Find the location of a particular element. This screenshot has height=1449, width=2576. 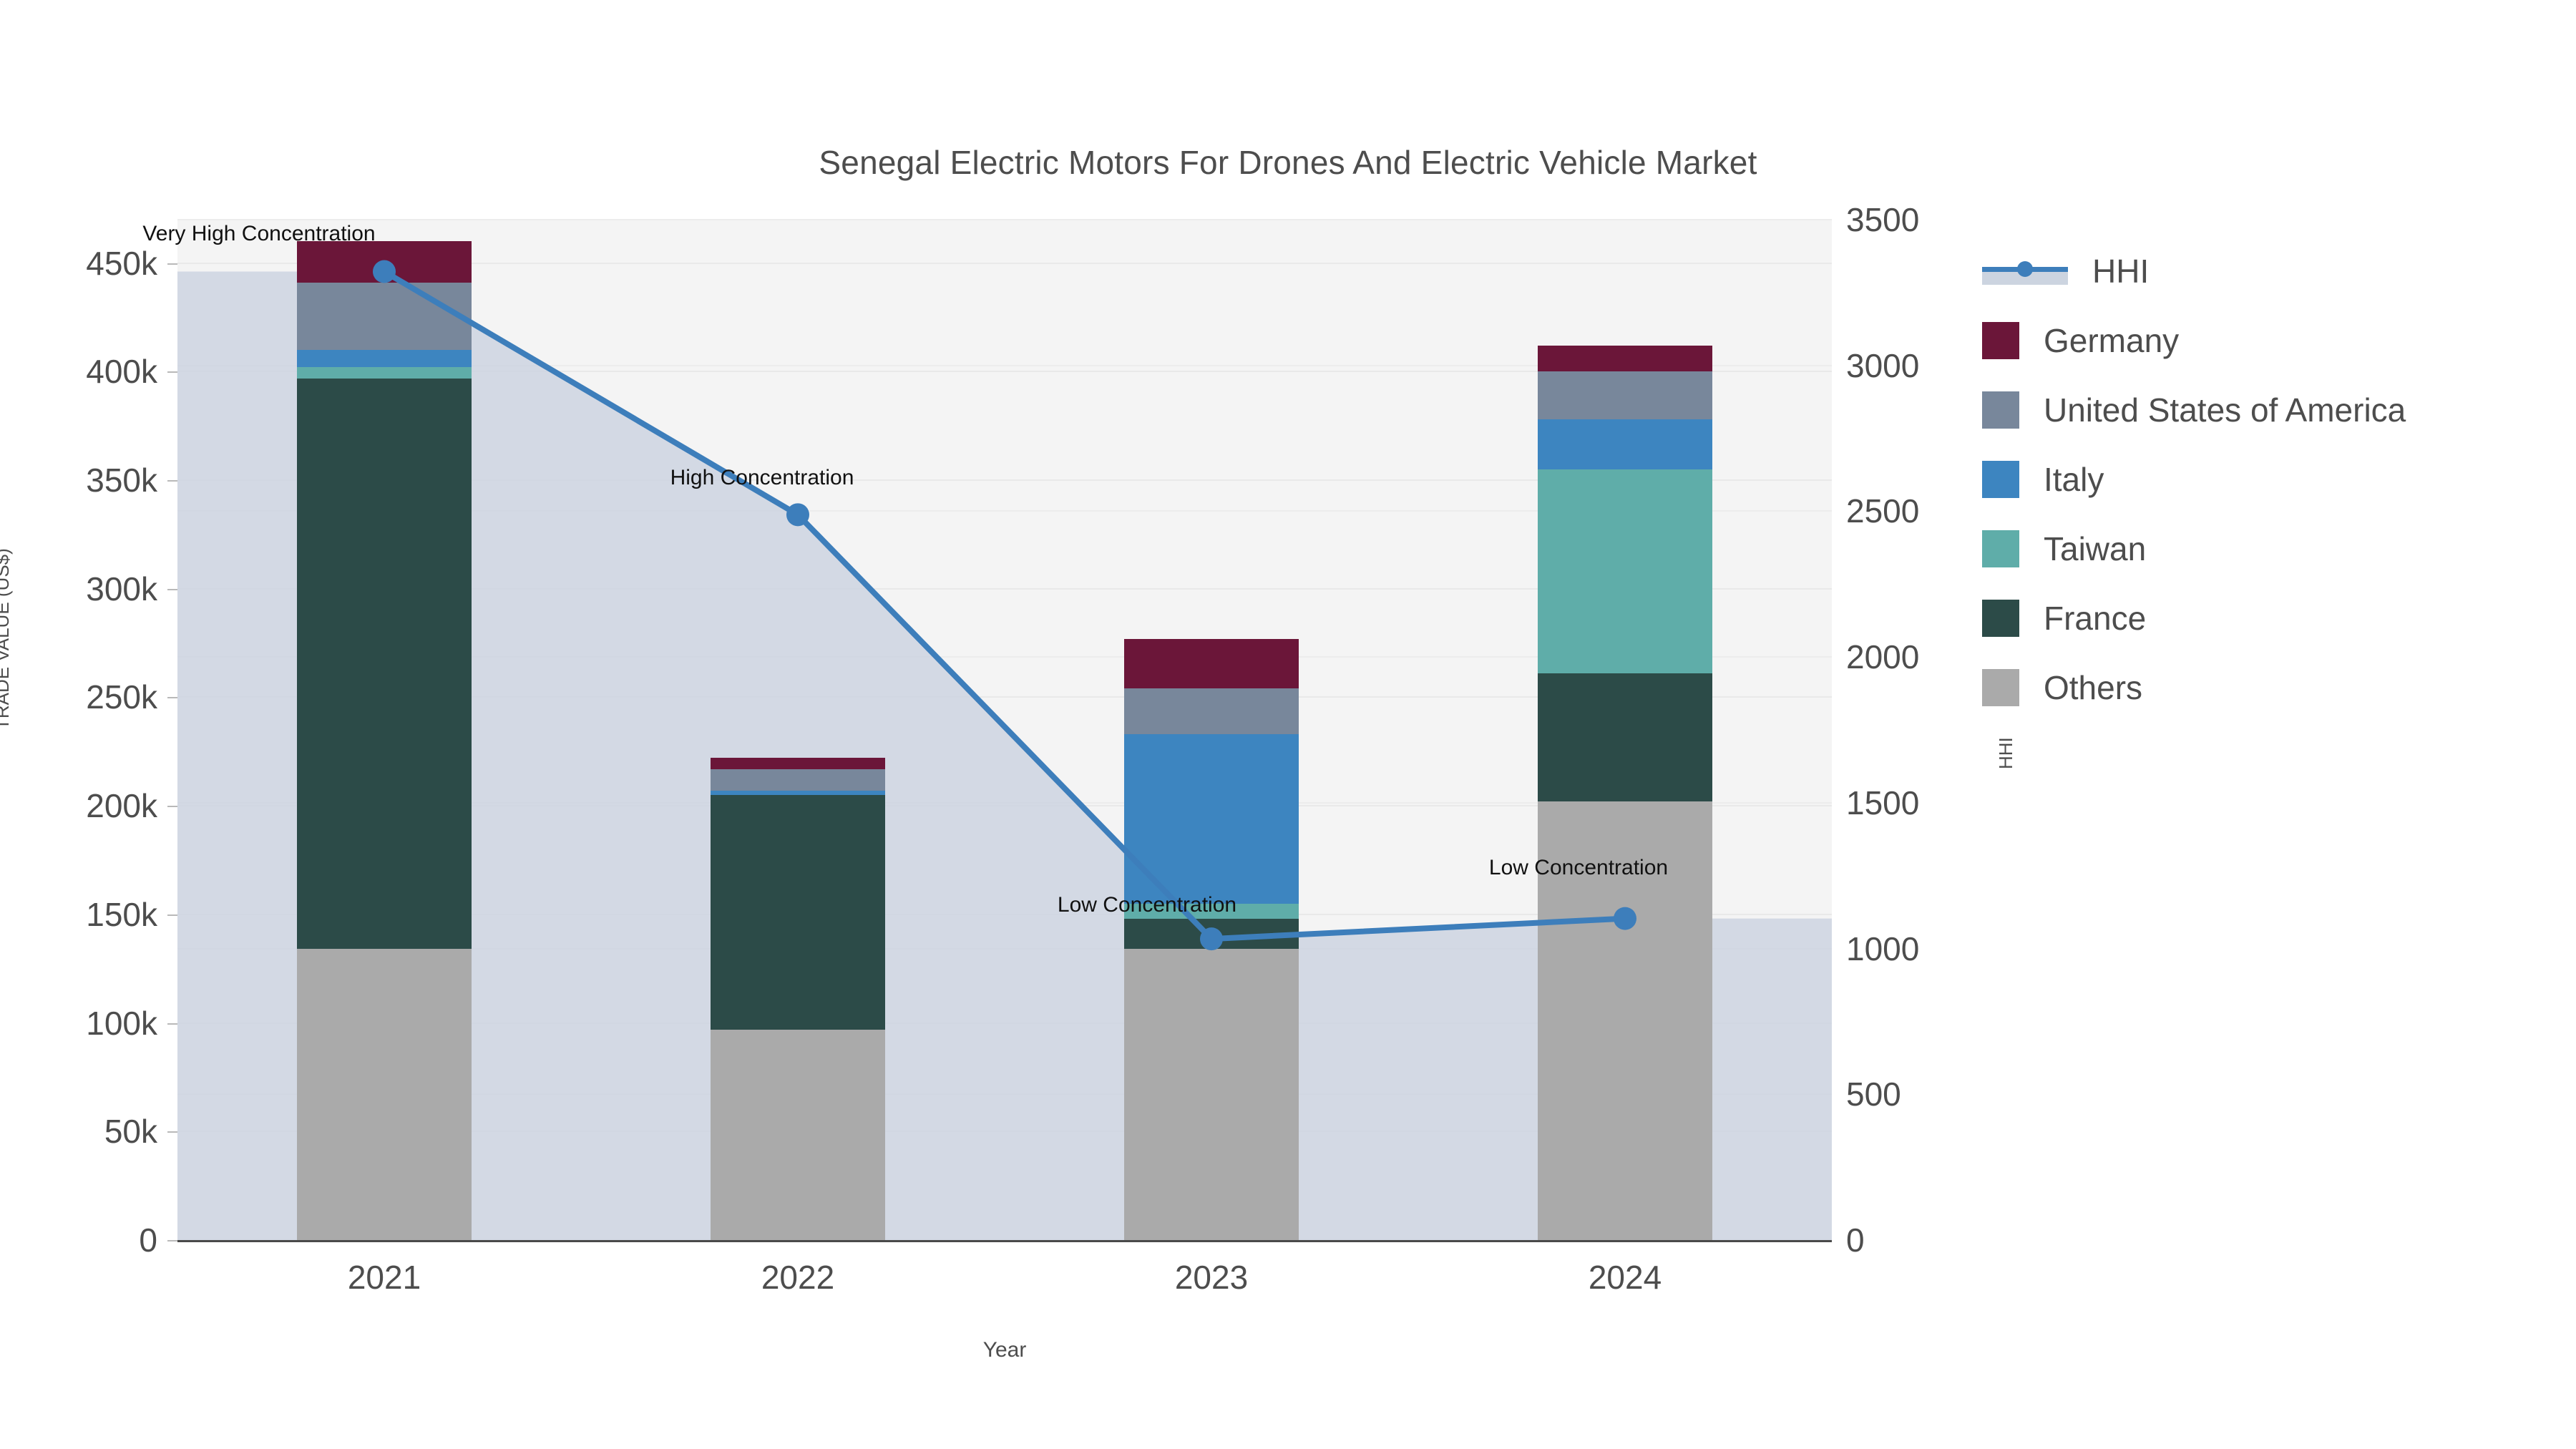

y-left-tick-label: 50k is located at coordinates (130, 1132).